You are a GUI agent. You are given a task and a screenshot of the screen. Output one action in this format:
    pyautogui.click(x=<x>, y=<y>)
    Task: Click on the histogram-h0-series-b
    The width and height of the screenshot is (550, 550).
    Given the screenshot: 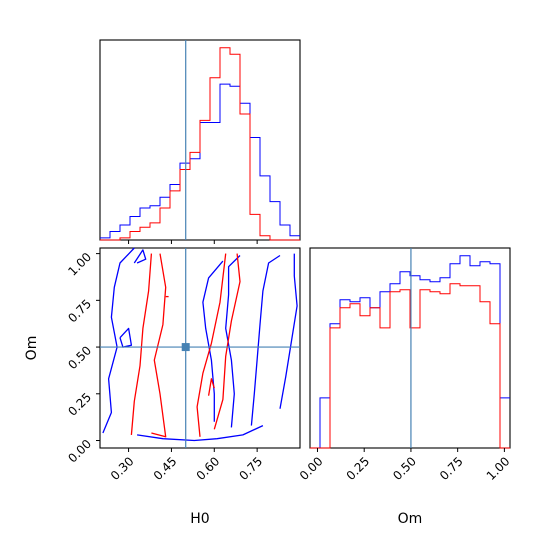 What is the action you would take?
    pyautogui.click(x=200, y=144)
    